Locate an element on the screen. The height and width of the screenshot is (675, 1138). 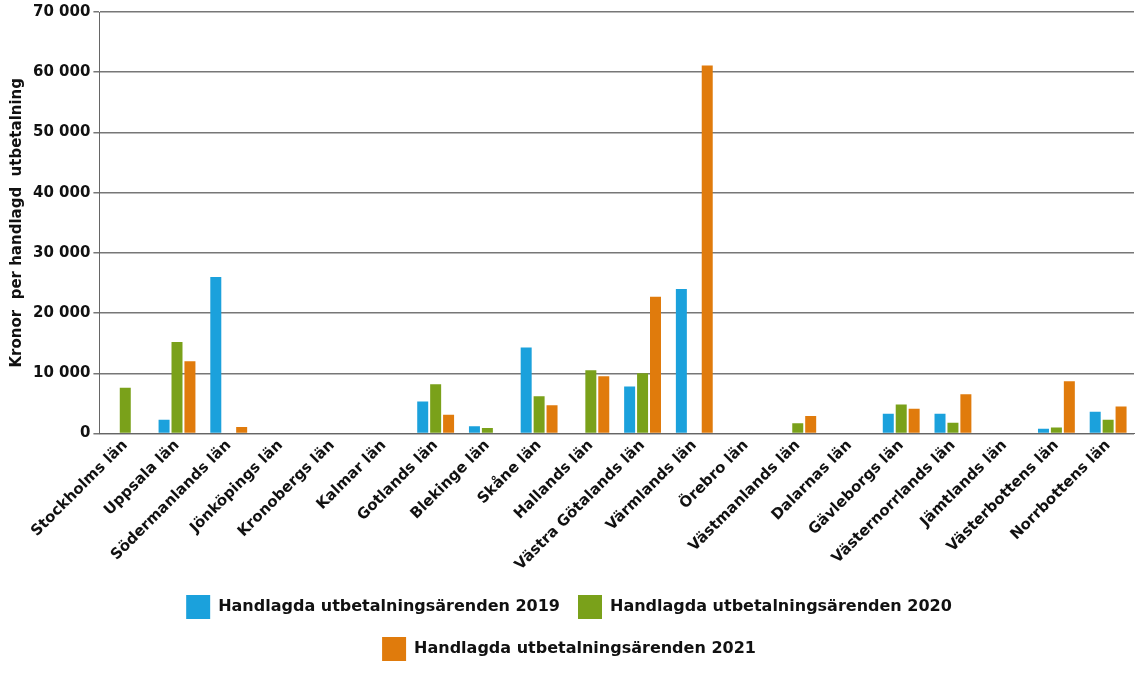
y-tick-label: 10 000 is located at coordinates (61, 372).